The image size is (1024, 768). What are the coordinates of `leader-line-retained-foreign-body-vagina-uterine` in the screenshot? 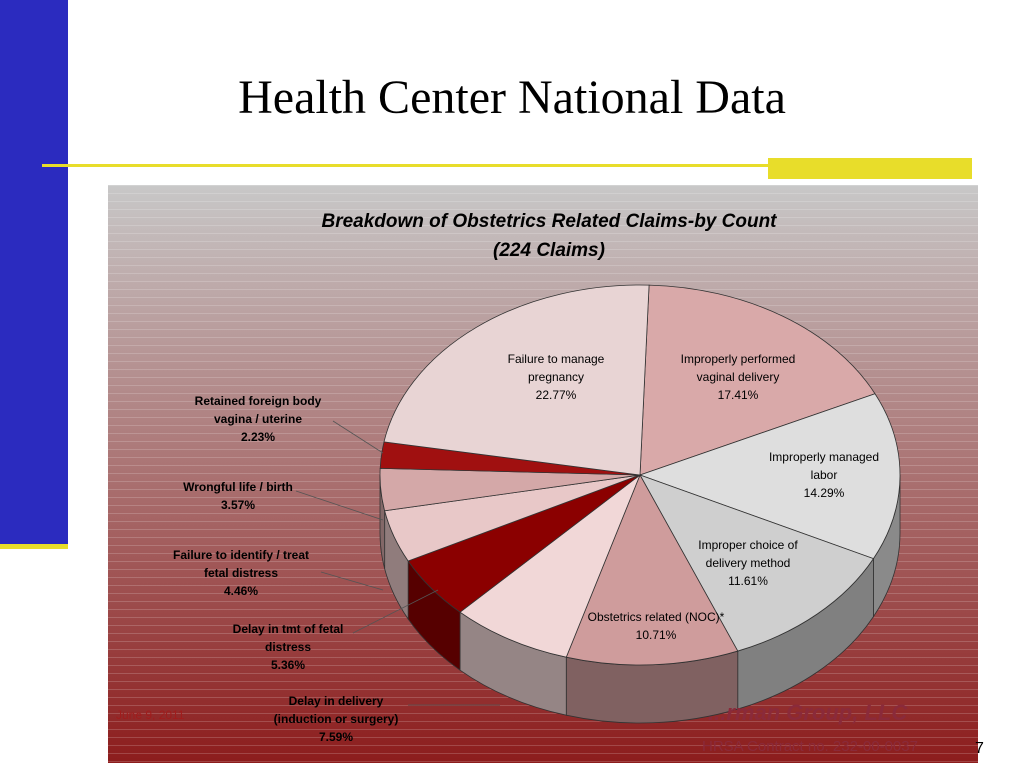 It's located at (358, 437).